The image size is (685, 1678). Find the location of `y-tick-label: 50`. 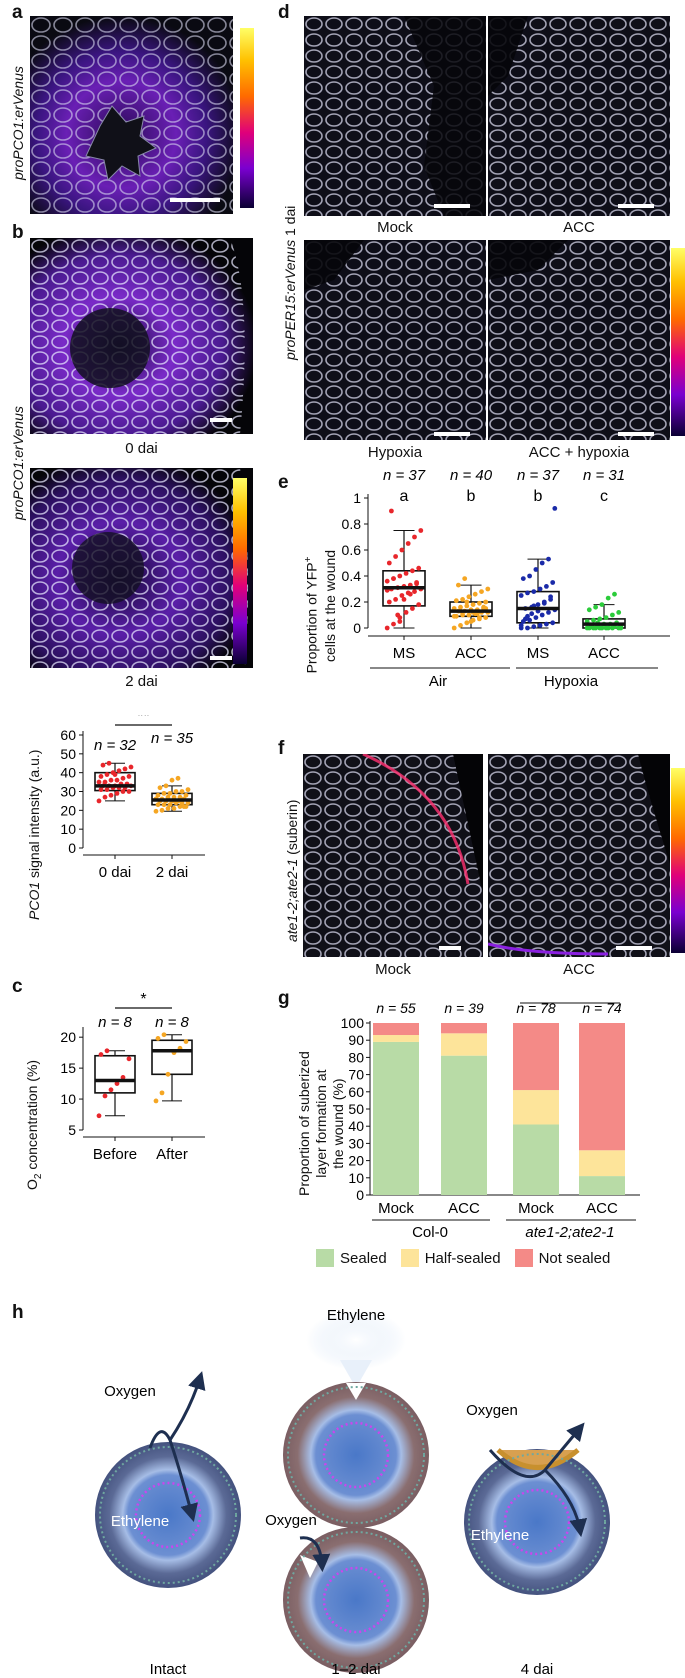

y-tick-label: 50 is located at coordinates (356, 1109).